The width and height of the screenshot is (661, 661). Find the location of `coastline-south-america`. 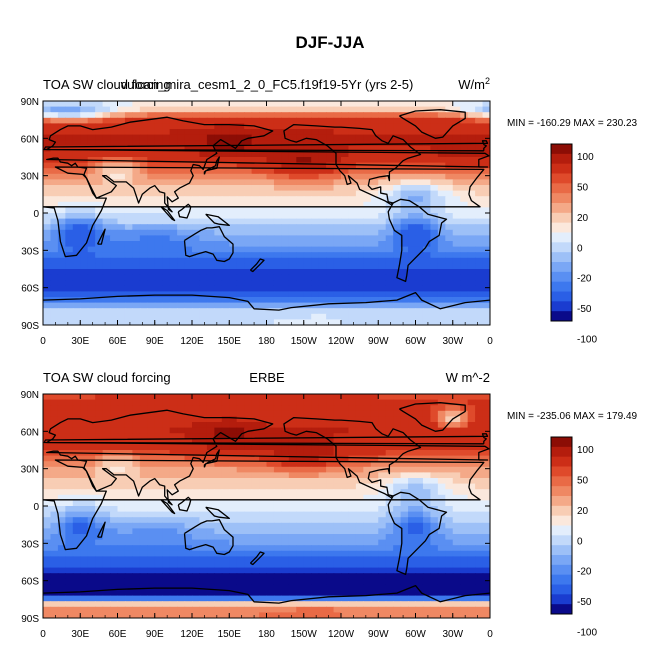

coastline-south-america is located at coordinates (417, 240).